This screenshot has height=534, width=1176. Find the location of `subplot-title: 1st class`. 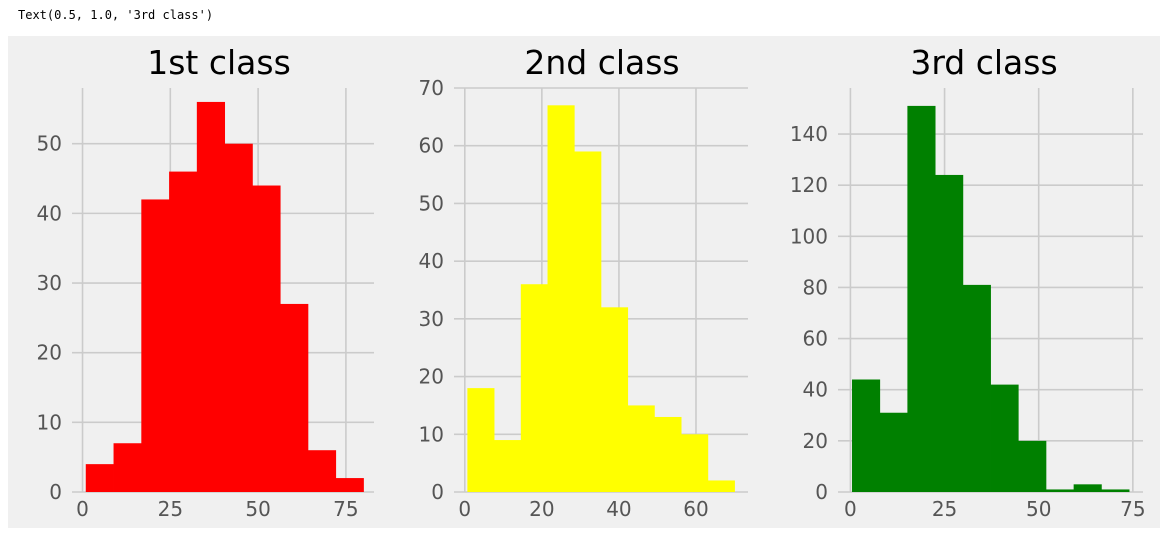

subplot-title: 1st class is located at coordinates (219, 62).